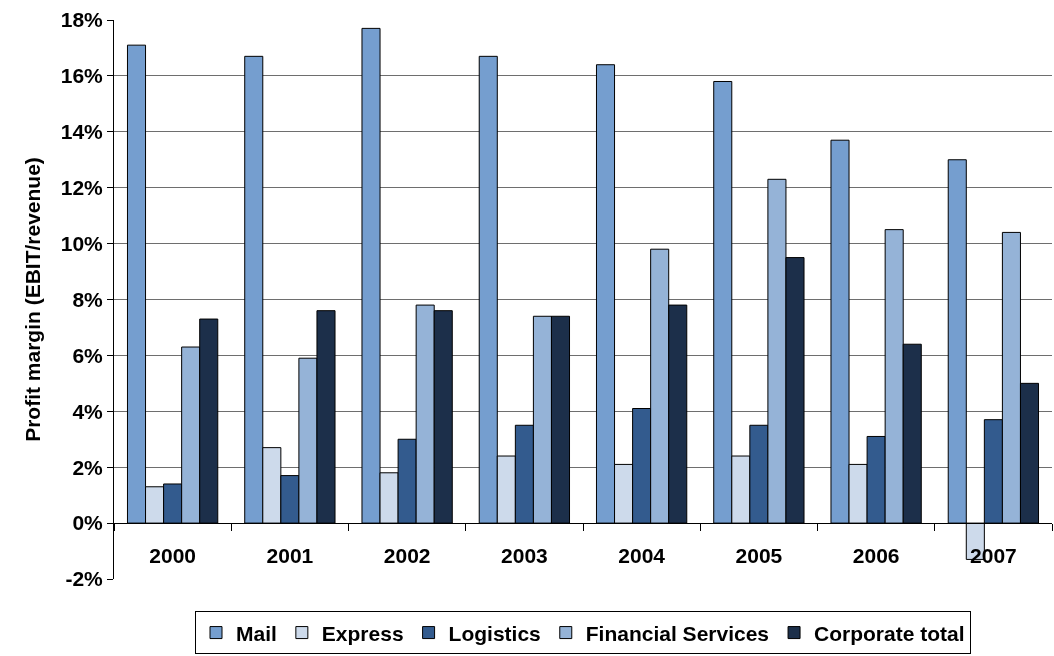 This screenshot has width=1054, height=656. What do you see at coordinates (362, 633) in the screenshot?
I see `legend-label: Express` at bounding box center [362, 633].